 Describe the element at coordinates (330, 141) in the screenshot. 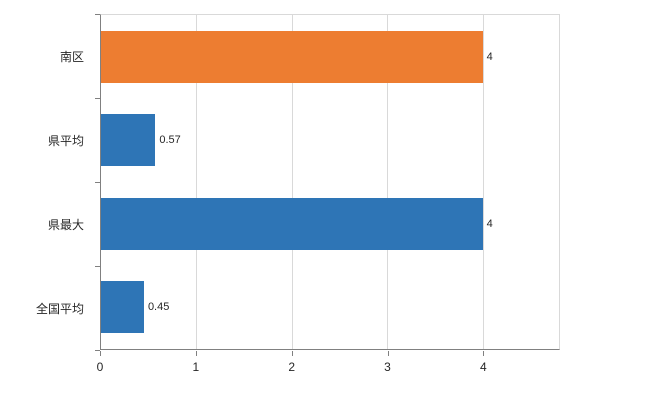

I see `bar-row: 0.57` at that location.